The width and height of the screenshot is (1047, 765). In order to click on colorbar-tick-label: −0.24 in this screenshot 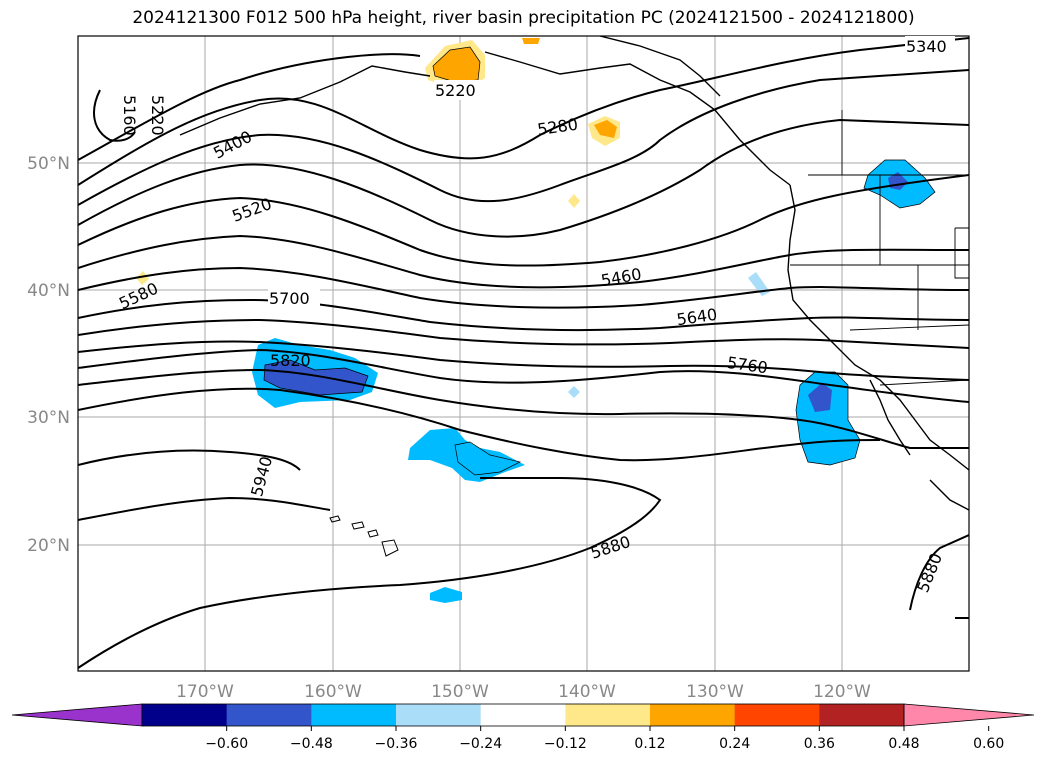, I will do `click(480, 744)`.